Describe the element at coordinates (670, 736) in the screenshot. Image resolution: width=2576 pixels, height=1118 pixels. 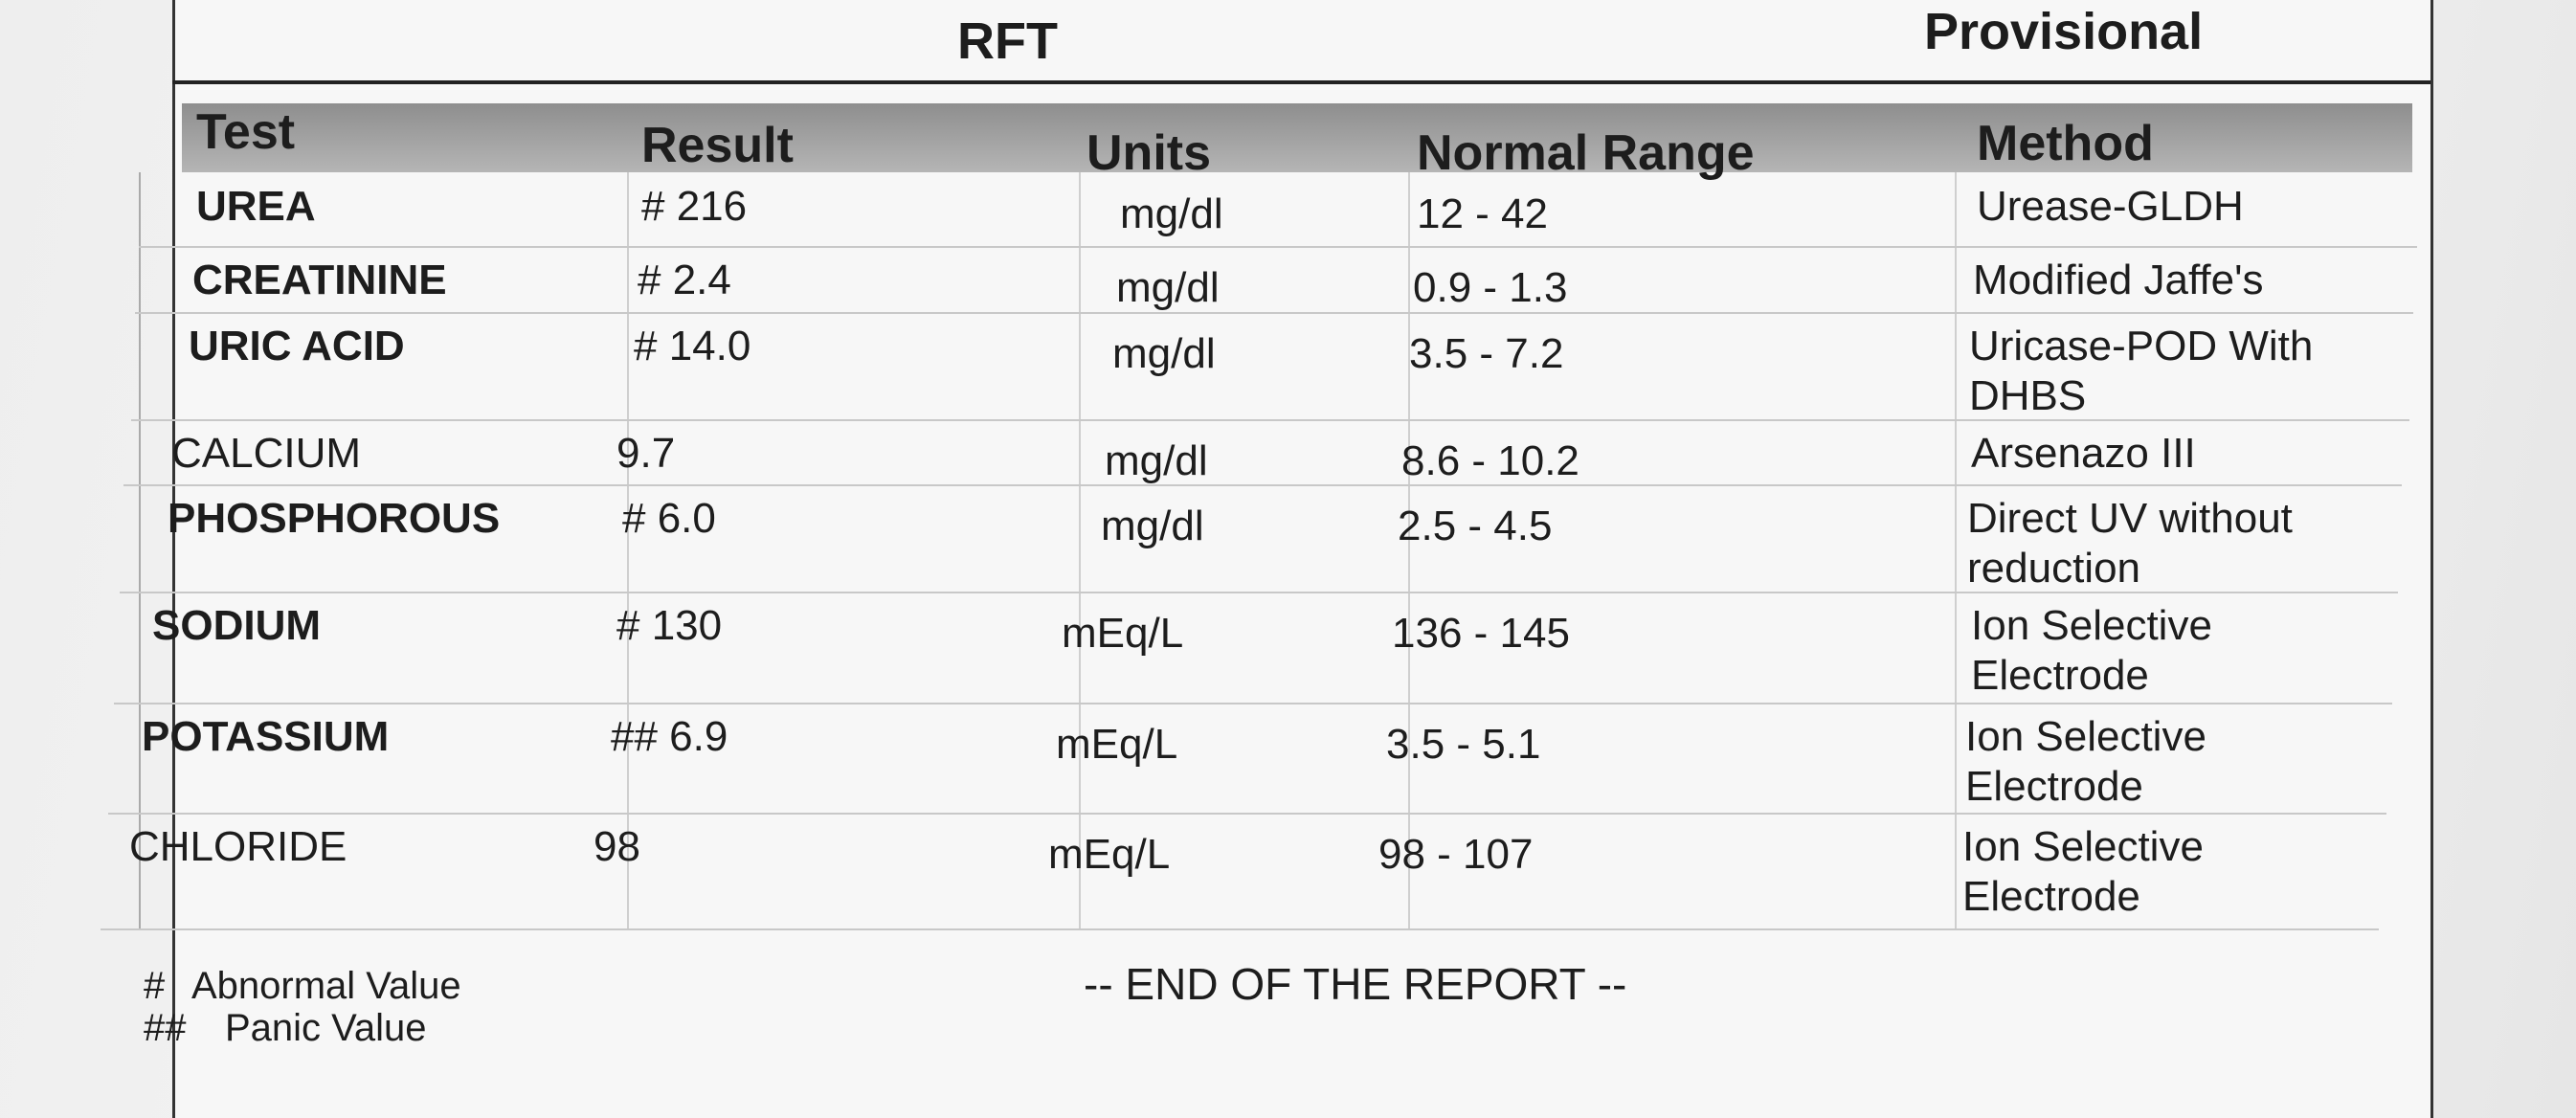
I see `result: ## 6.9` at that location.